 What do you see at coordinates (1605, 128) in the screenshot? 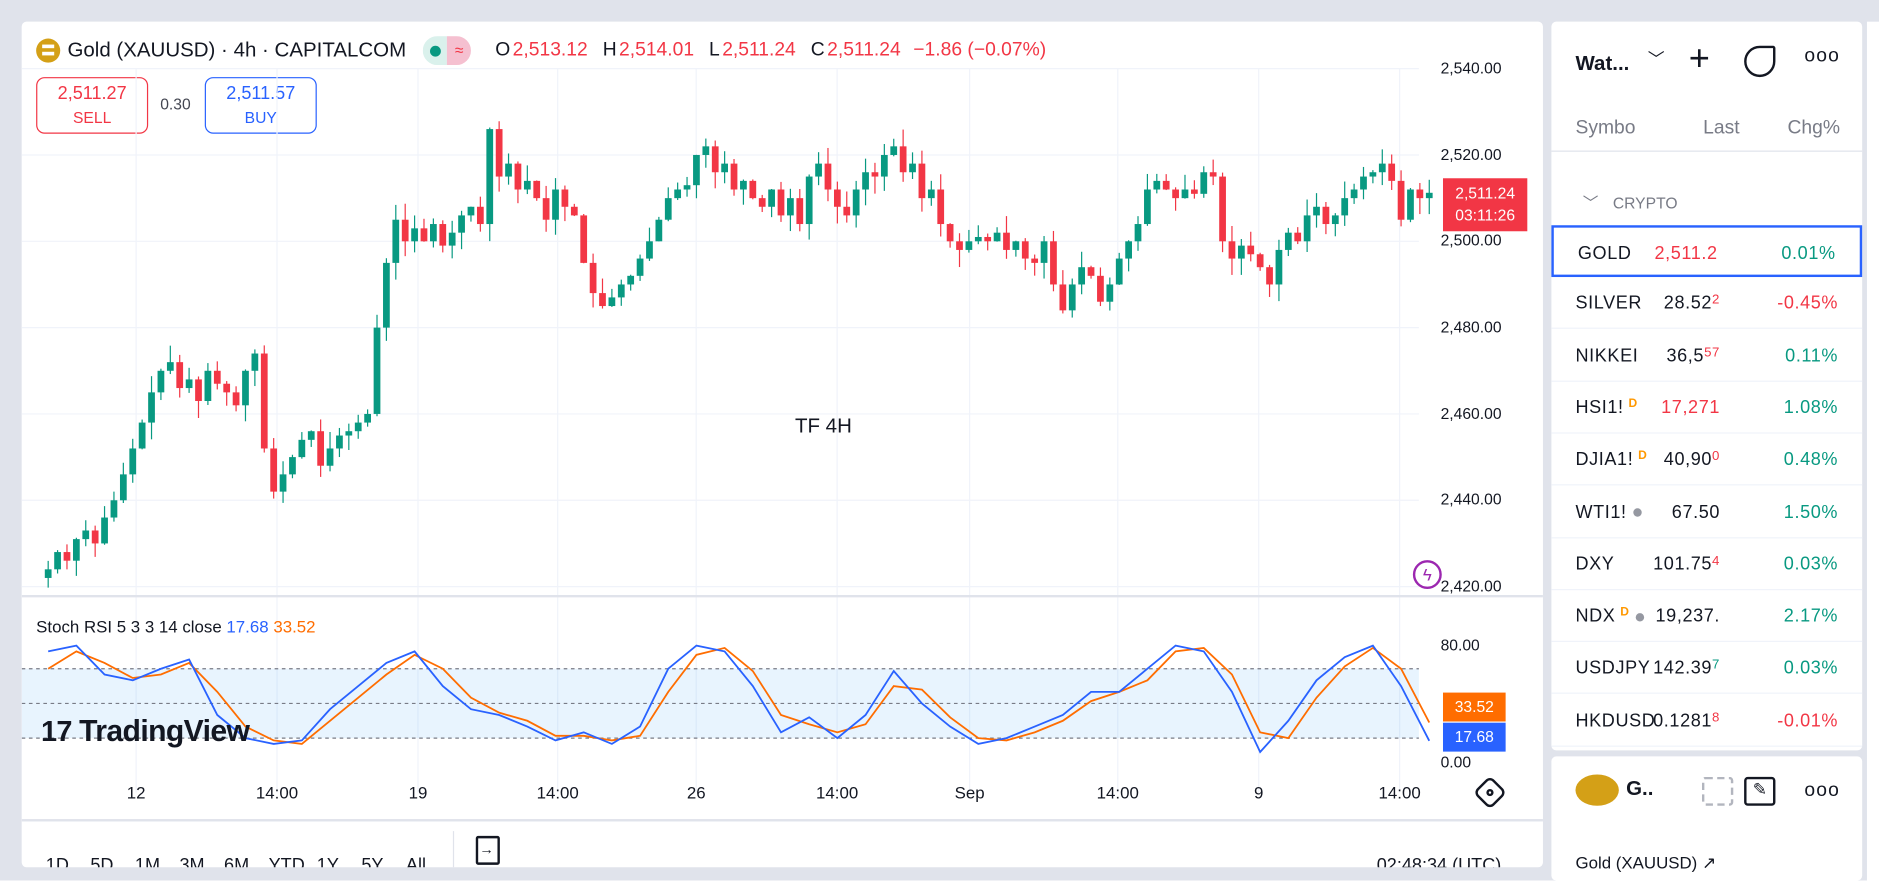
I see `column-symbol: Symbo` at bounding box center [1605, 128].